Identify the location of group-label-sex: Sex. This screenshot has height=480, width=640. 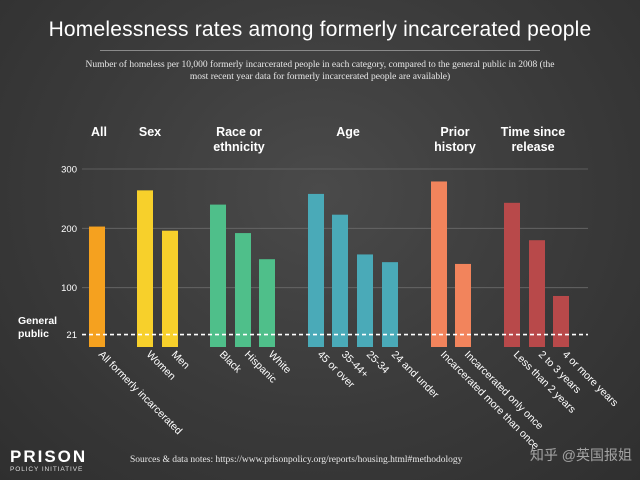
(150, 132).